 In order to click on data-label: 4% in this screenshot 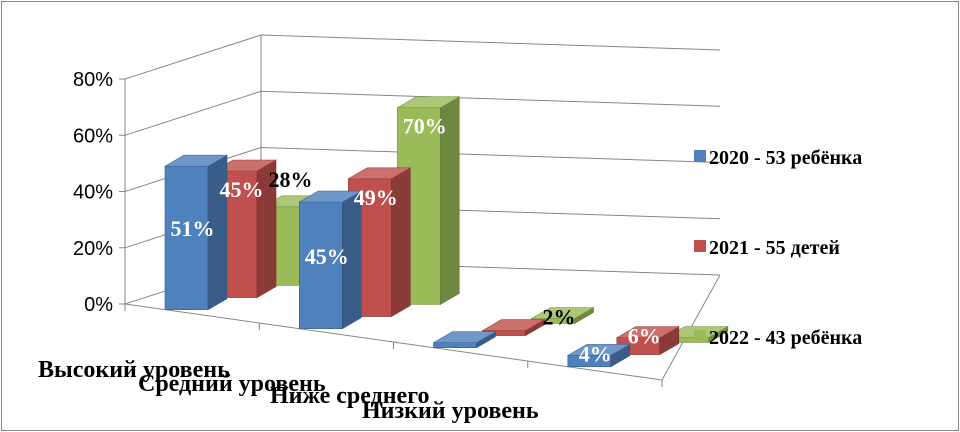, I will do `click(595, 353)`.